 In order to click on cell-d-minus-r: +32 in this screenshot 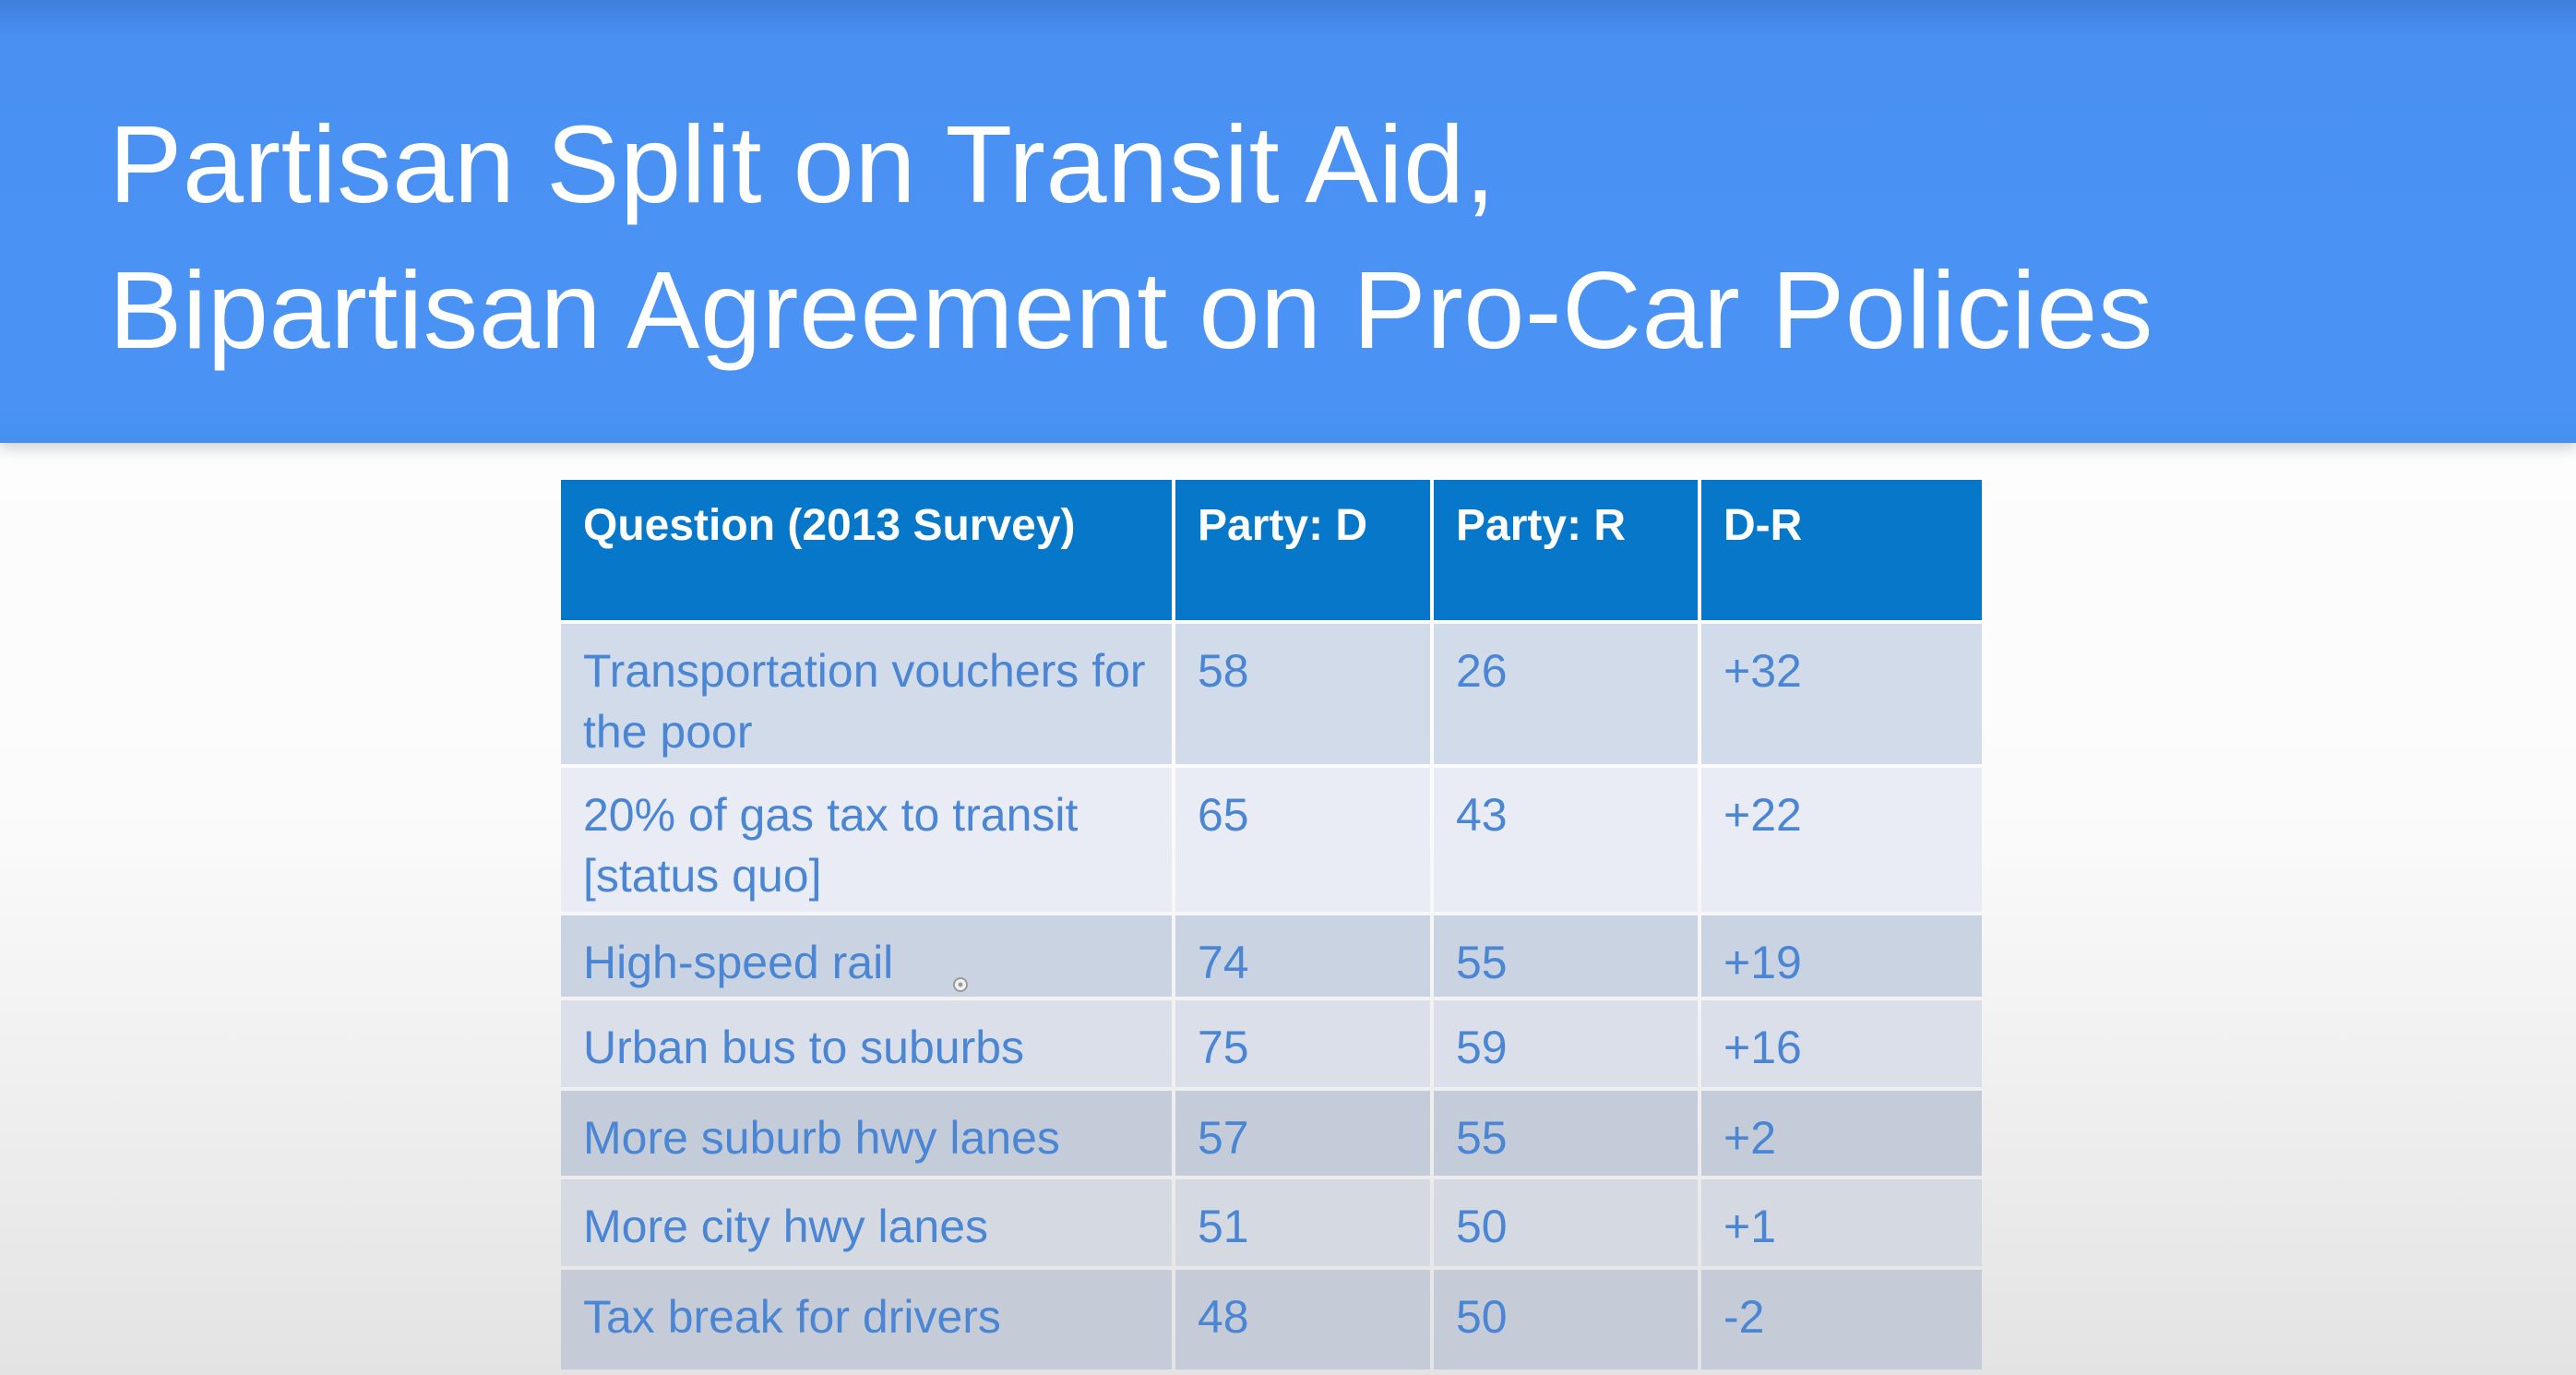, I will do `click(1842, 694)`.